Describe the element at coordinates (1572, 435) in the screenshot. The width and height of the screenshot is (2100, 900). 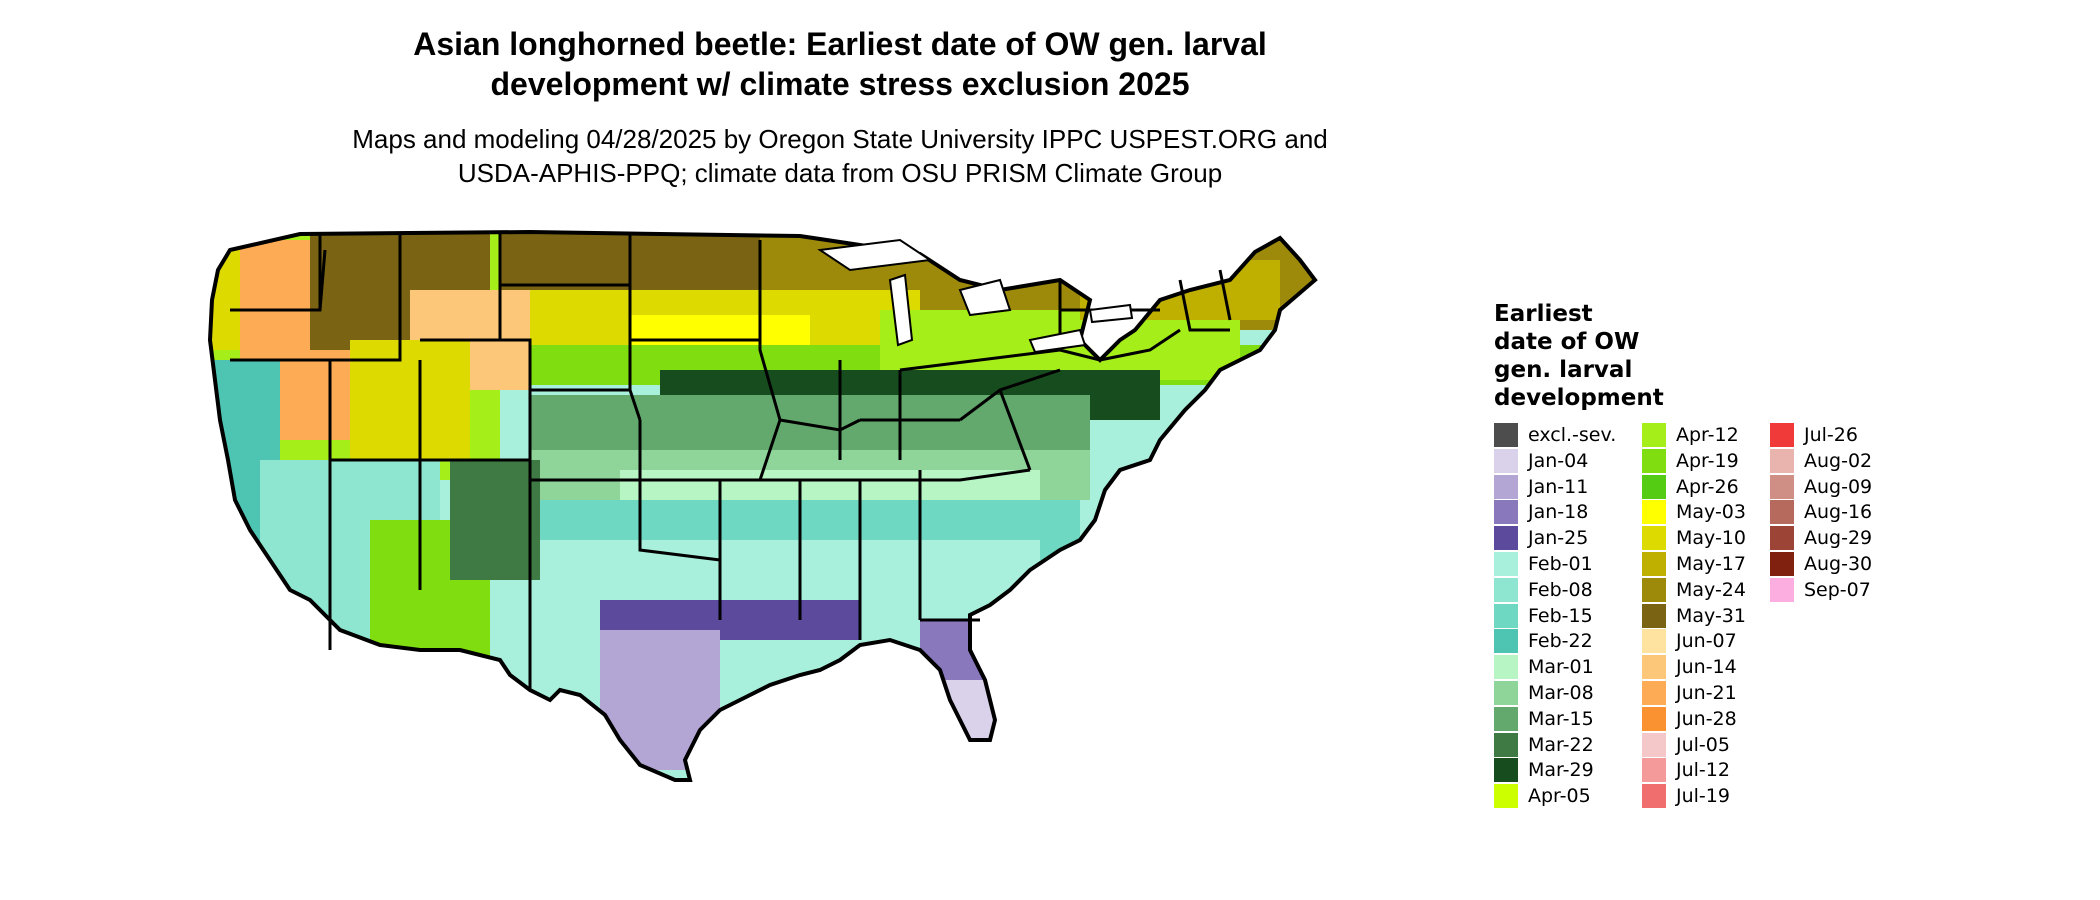
I see `legend-label: excl.-sev.` at that location.